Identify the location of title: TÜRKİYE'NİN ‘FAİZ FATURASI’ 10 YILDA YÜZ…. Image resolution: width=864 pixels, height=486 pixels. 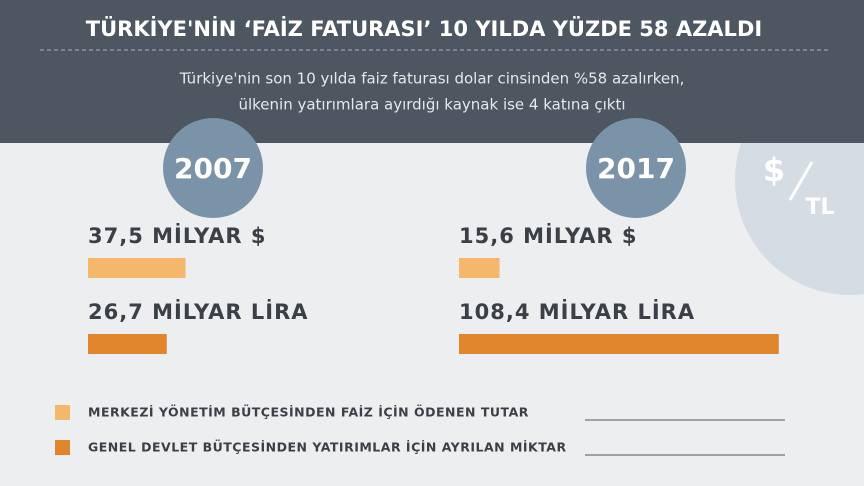
(424, 28).